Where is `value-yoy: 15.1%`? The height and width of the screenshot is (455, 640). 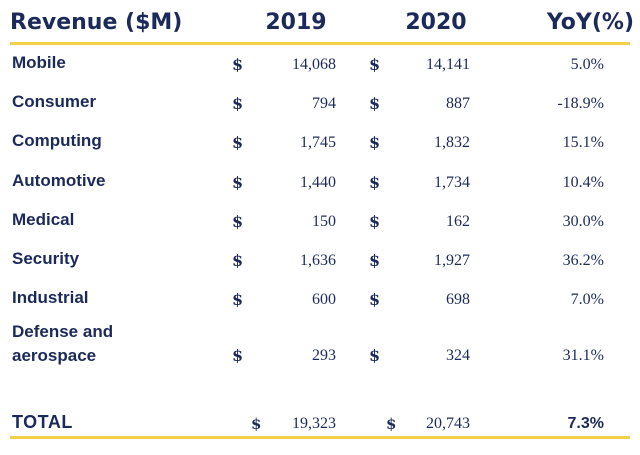 value-yoy: 15.1% is located at coordinates (583, 142).